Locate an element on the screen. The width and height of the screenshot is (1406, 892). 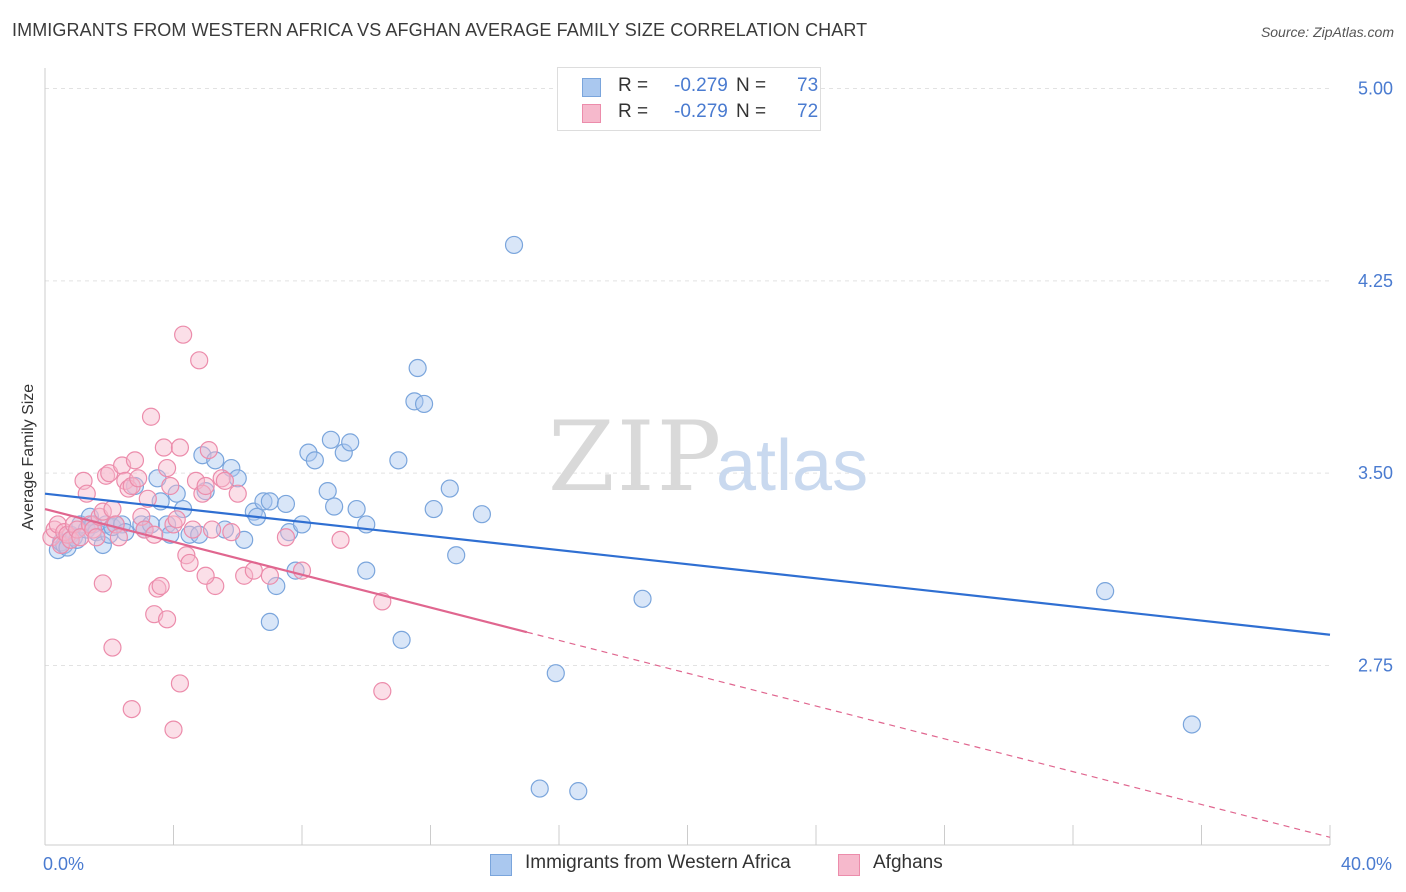
x-tick-label-max: 40.0% is located at coordinates (1366, 864).